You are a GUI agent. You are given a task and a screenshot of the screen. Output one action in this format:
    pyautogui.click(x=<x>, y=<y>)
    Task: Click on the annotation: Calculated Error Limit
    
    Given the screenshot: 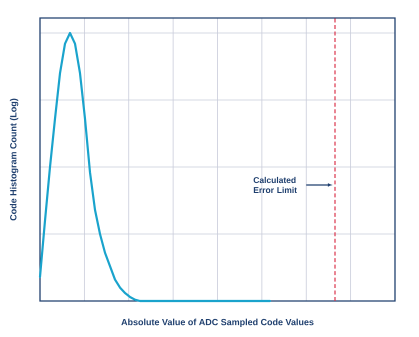 What is the action you would take?
    pyautogui.click(x=275, y=185)
    